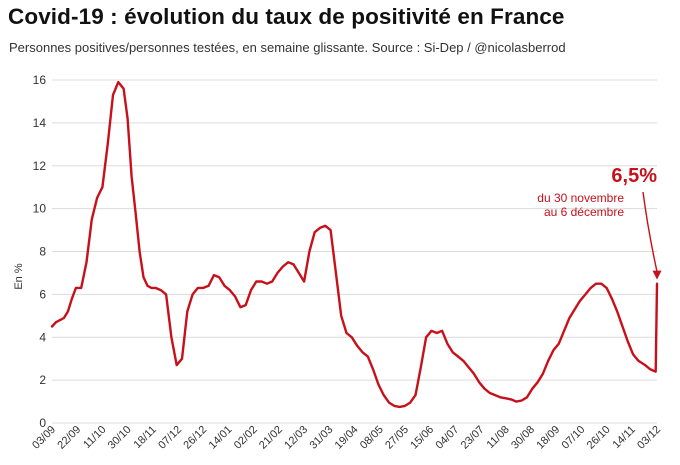  Describe the element at coordinates (145, 437) in the screenshot. I see `x-tick-label: 18/11` at that location.